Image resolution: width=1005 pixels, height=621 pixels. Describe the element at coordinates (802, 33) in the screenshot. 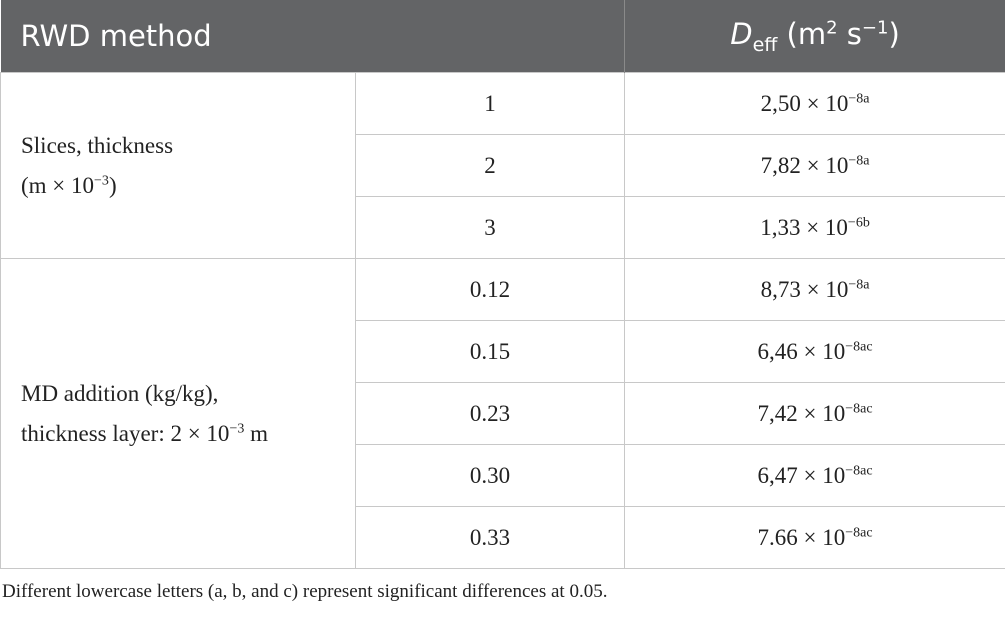

I see `unit: (m` at that location.